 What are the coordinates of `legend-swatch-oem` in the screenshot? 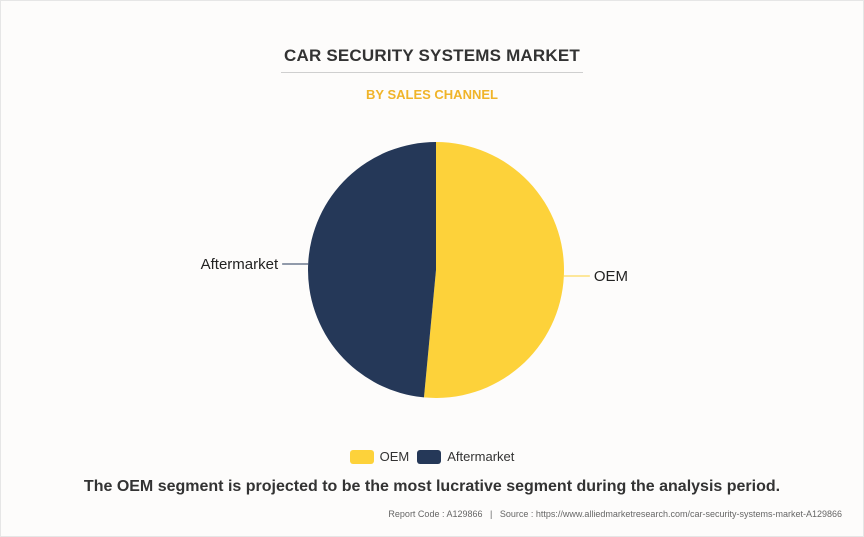 It's located at (361, 456).